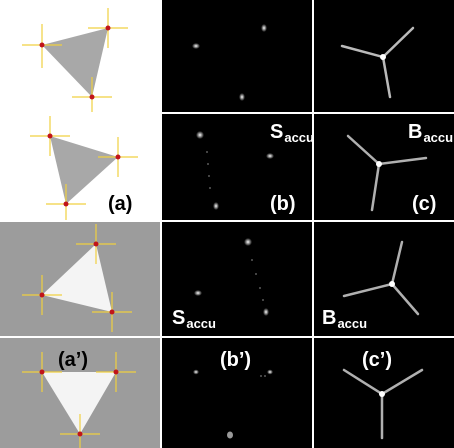 The image size is (454, 448). I want to click on label-b: (b), so click(283, 204).